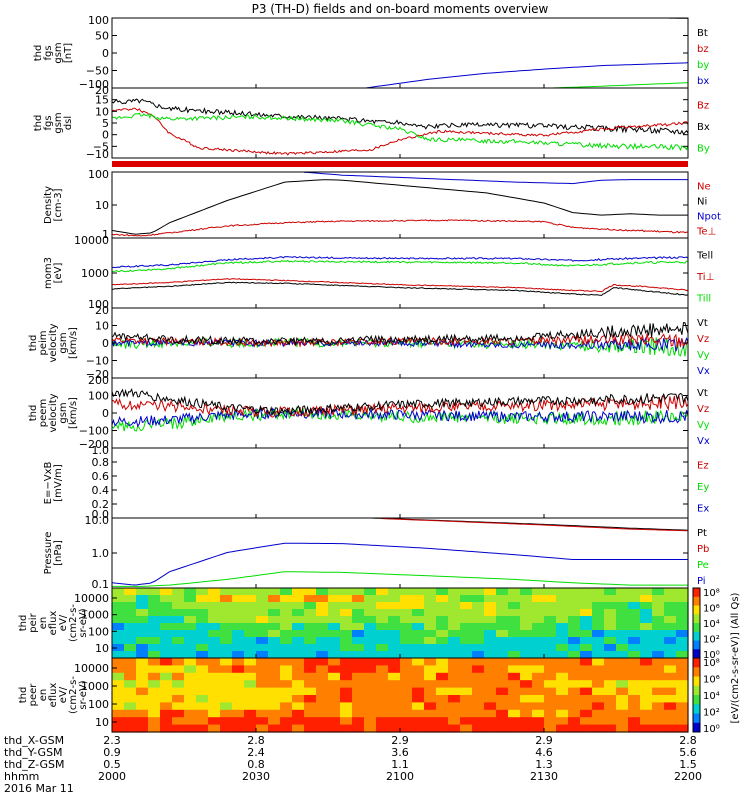 This screenshot has height=800, width=750. Describe the element at coordinates (376, 552) in the screenshot. I see `panel-8: 10.0 1.0 0.1 Pt Pb Pe Pi Pressure[nPa]` at that location.